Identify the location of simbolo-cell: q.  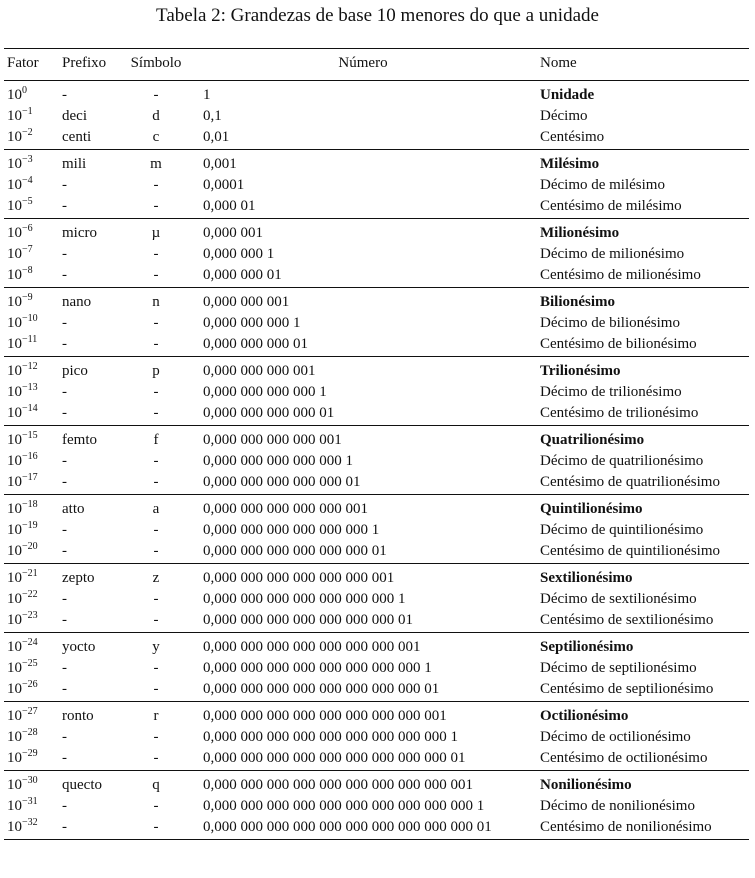
(156, 785).